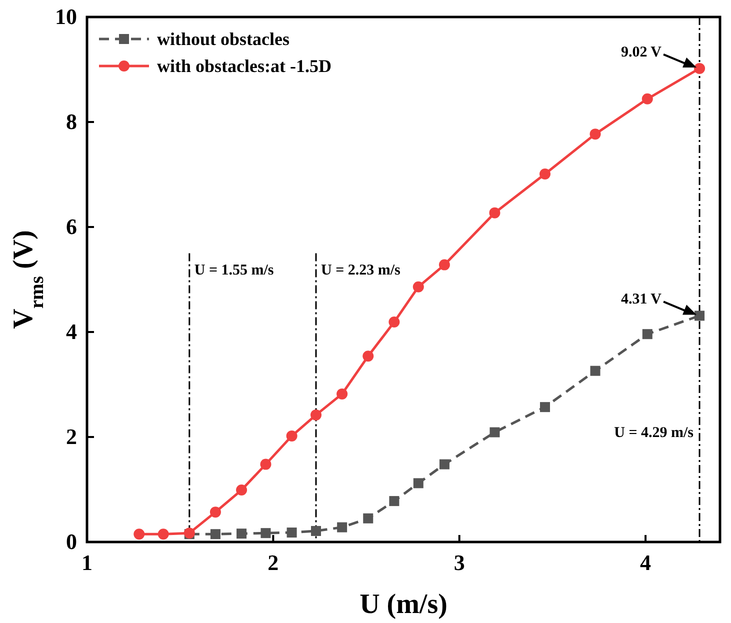 This screenshot has height=623, width=731. I want to click on y-tick-label: 4, so click(71, 331).